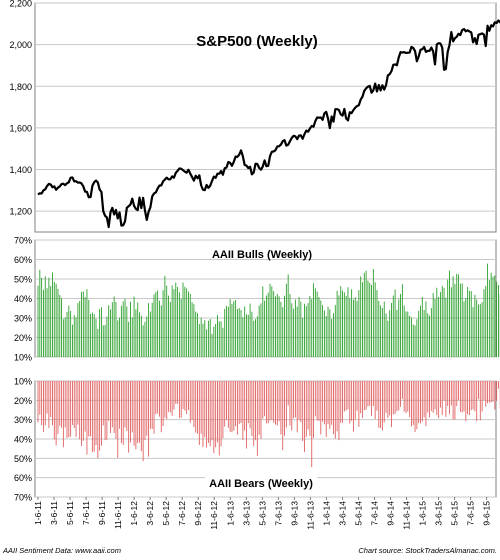 The height and width of the screenshot is (560, 500). I want to click on bears-title: AAII Bears (Weekly), so click(261, 484).